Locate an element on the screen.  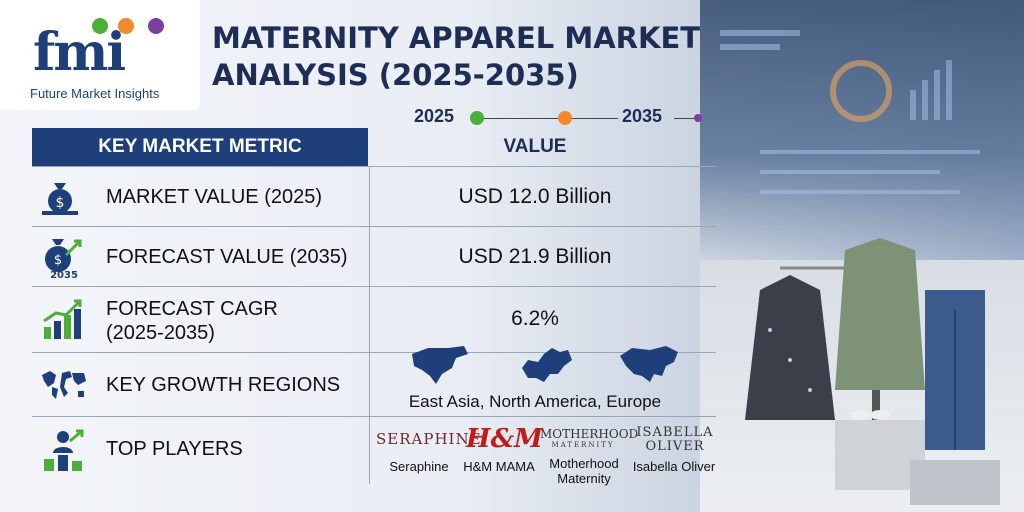
metric-label-line2: (2025-2035) is located at coordinates (160, 333).